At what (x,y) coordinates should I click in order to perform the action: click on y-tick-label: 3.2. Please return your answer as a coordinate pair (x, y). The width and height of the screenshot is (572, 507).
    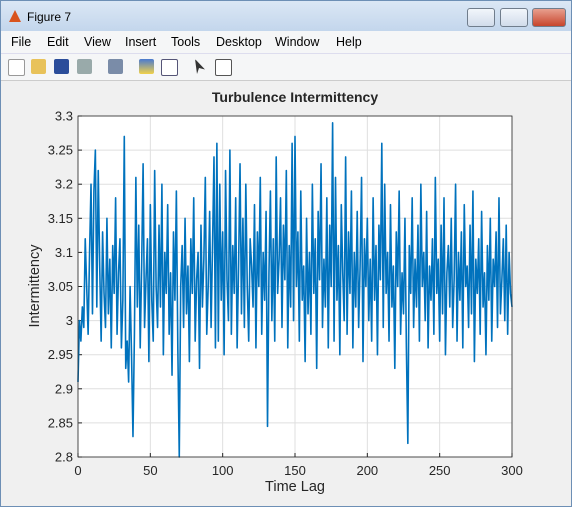
    Looking at the image, I should click on (64, 184).